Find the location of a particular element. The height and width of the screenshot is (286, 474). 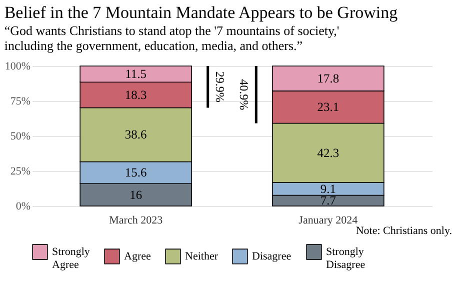

text: Note: Christians only. is located at coordinates (404, 231).